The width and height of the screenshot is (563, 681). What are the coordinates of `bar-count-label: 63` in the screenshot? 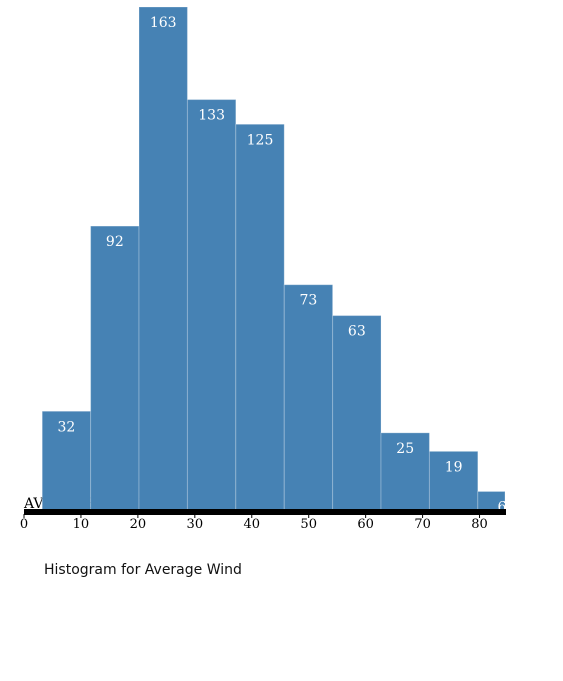 It's located at (357, 332).